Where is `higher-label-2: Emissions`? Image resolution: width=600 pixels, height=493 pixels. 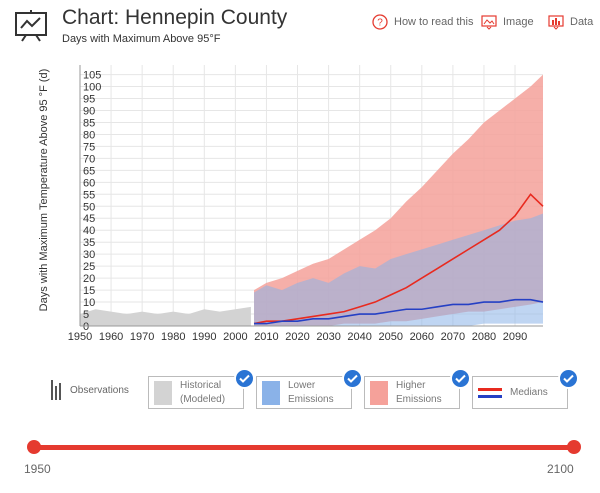
higher-label-2: Emissions is located at coordinates (419, 399).